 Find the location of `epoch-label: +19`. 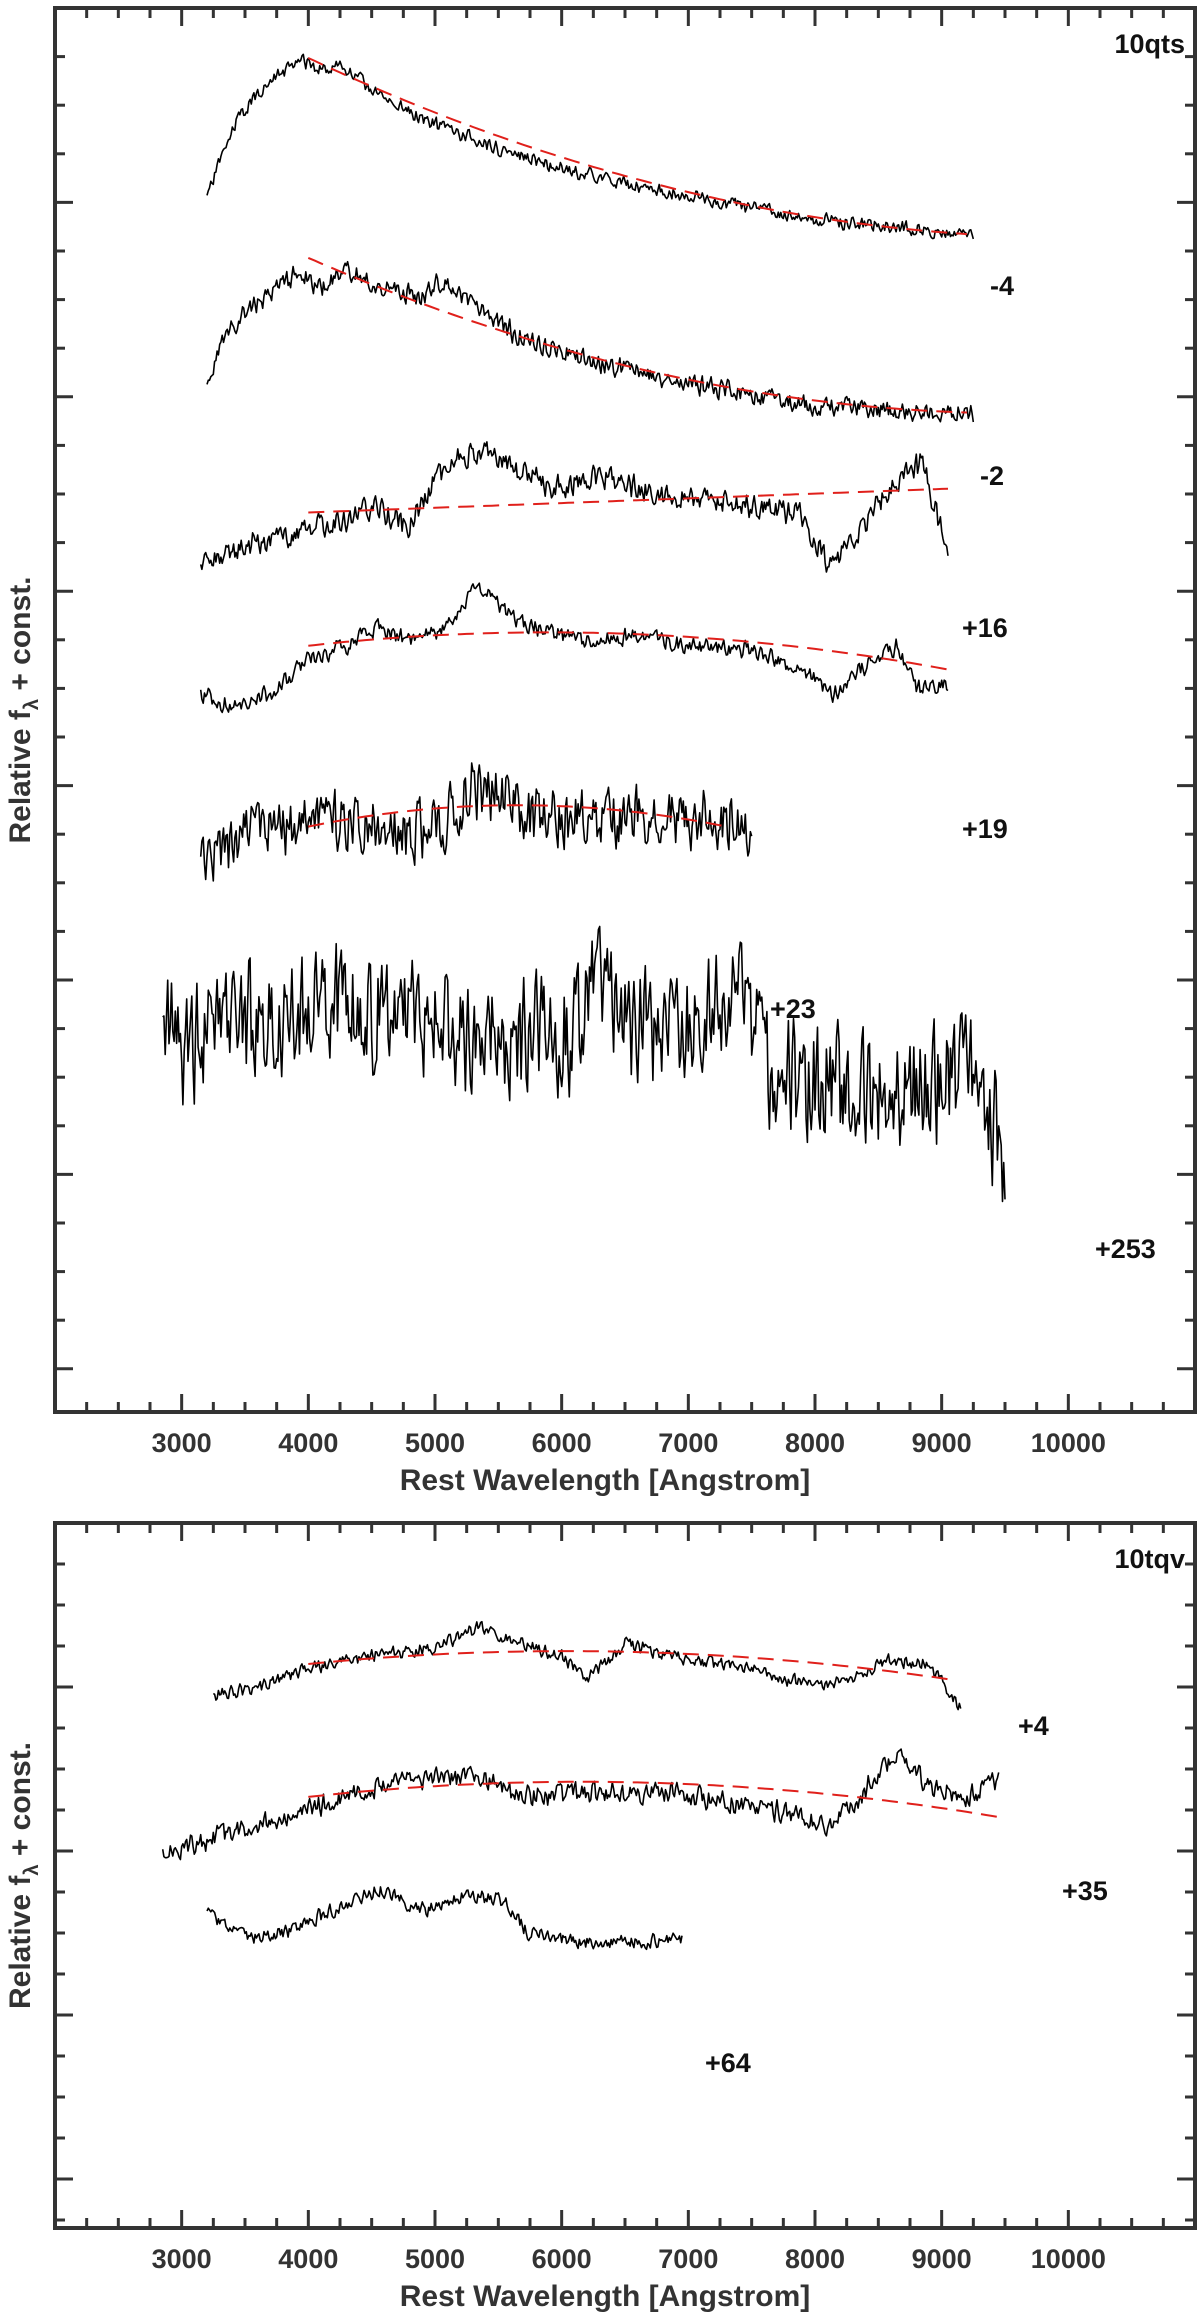

epoch-label: +19 is located at coordinates (985, 829).